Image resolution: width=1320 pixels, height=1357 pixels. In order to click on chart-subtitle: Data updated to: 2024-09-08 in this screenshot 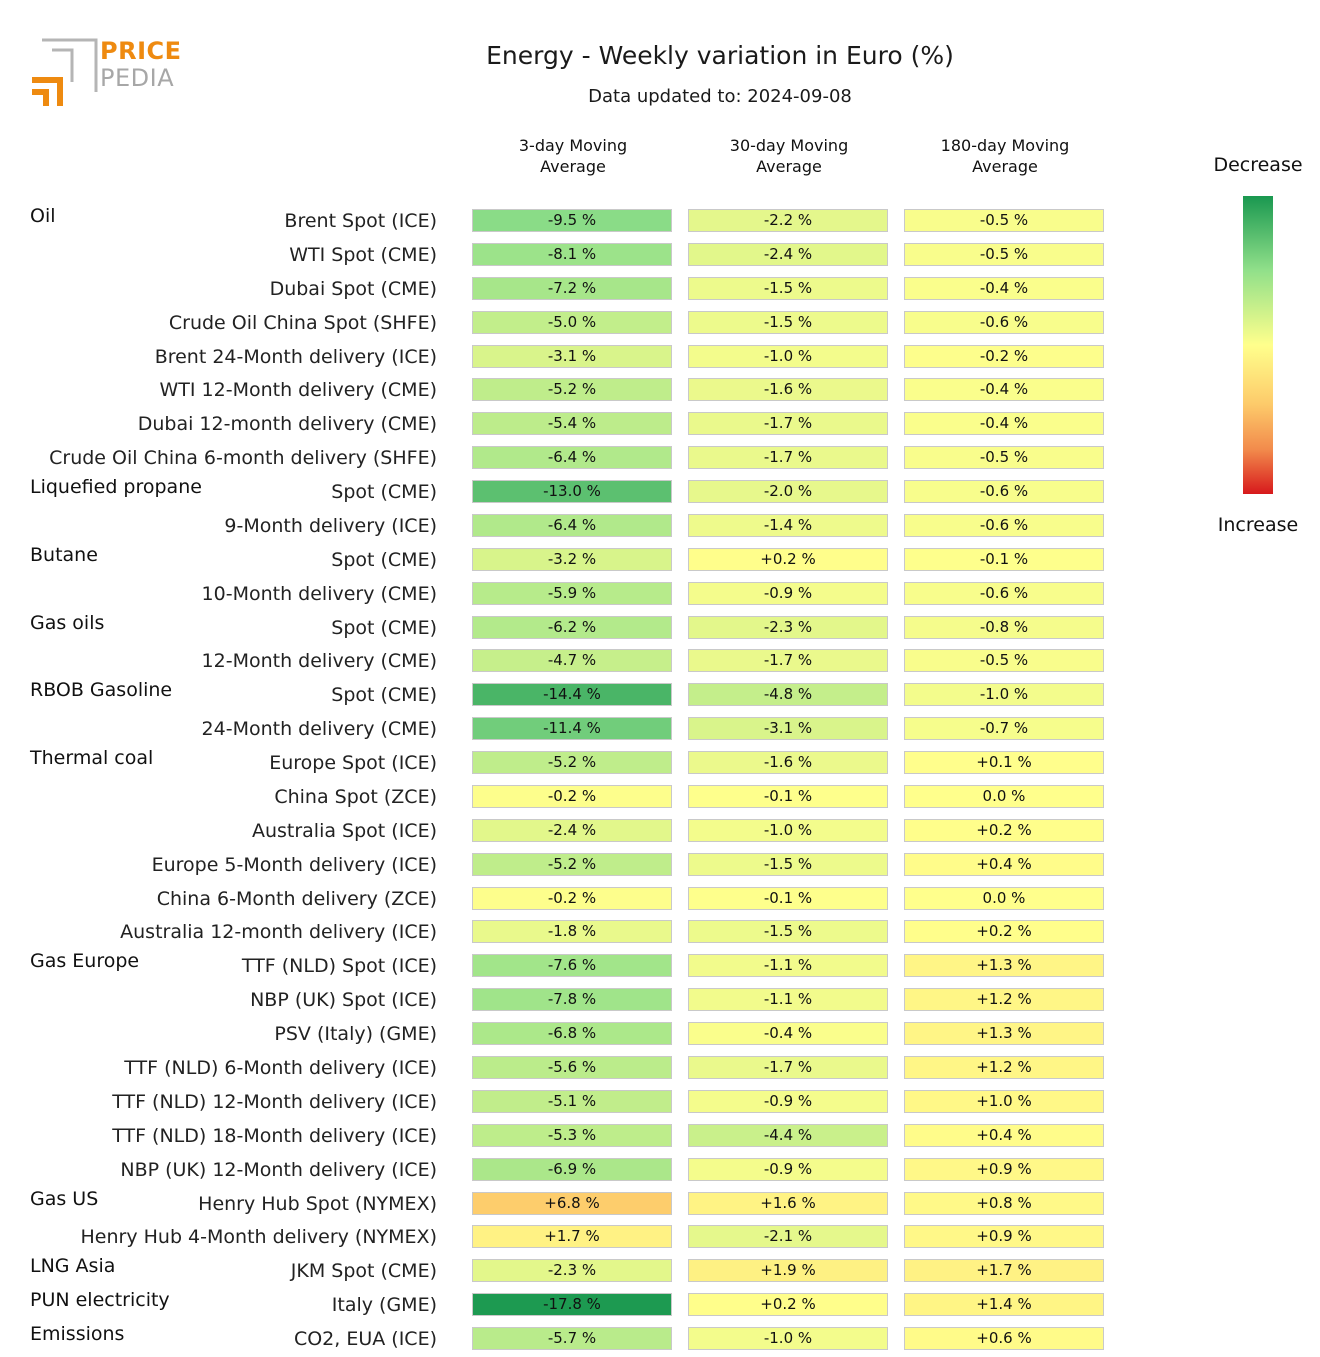, I will do `click(720, 96)`.